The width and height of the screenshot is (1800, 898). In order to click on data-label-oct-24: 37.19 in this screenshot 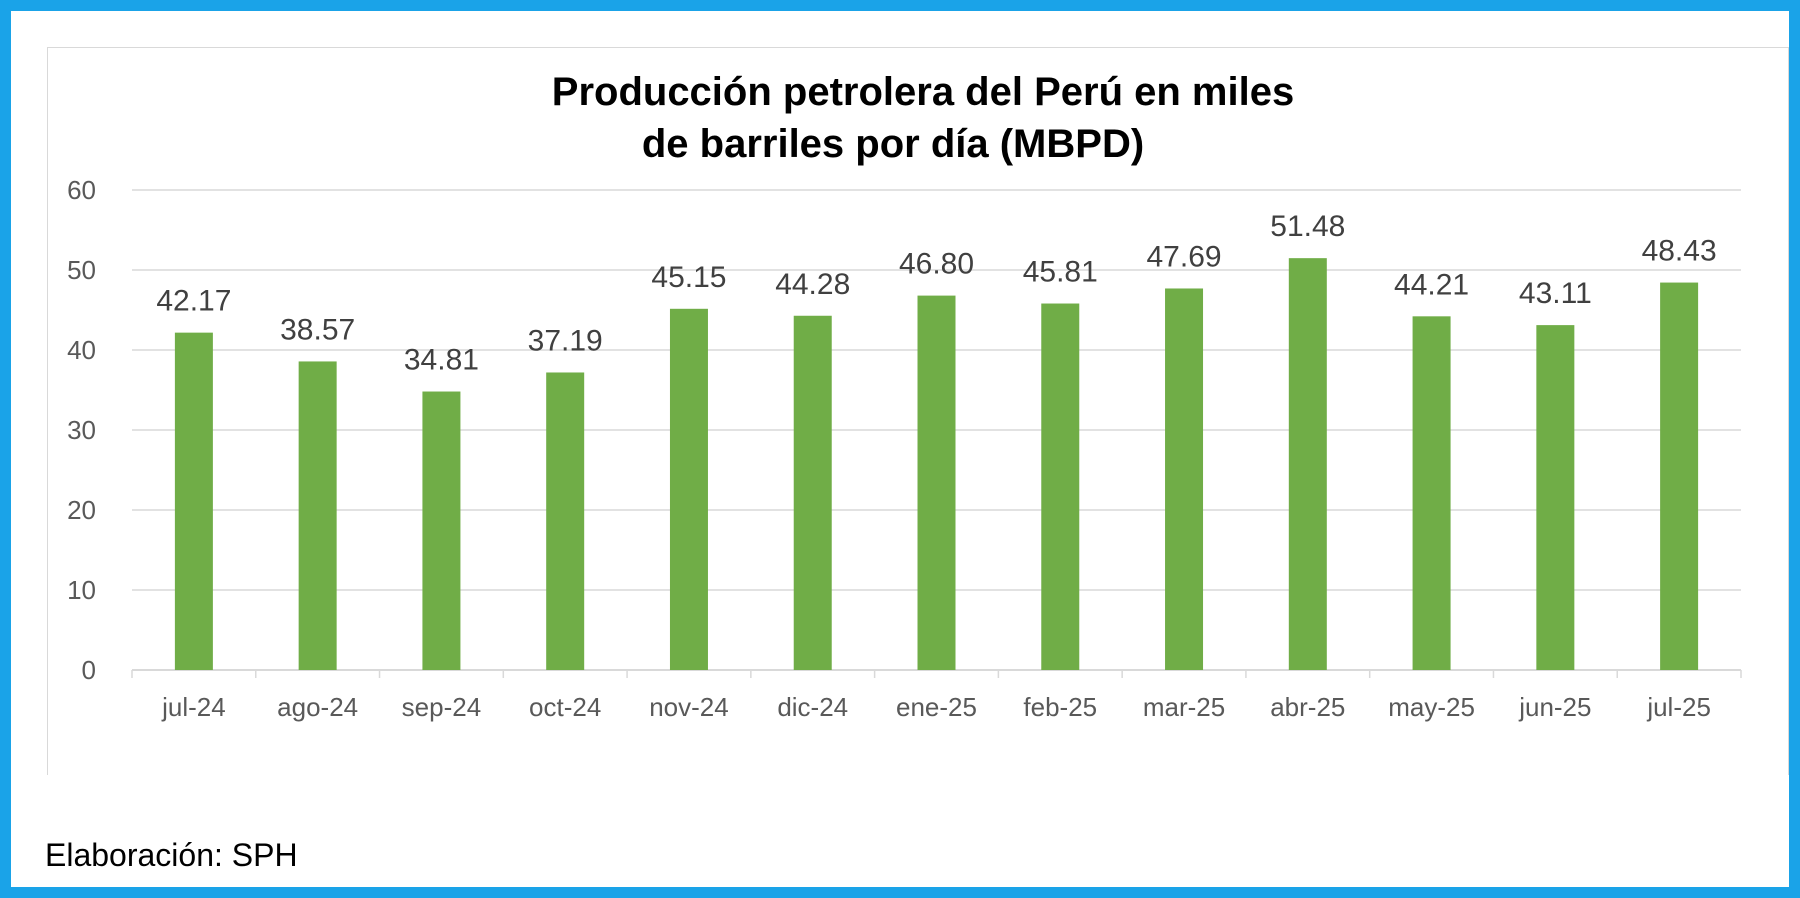, I will do `click(565, 340)`.